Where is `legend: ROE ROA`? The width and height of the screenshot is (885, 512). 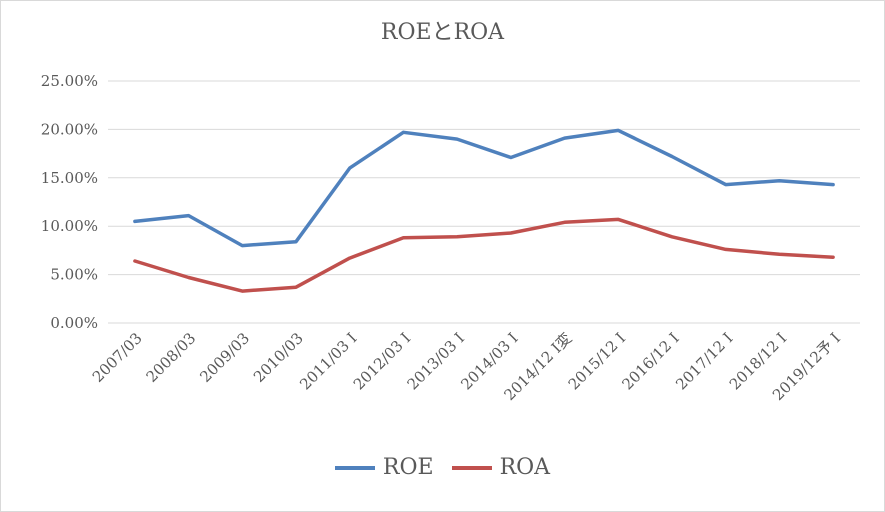 legend: ROE ROA is located at coordinates (442, 467).